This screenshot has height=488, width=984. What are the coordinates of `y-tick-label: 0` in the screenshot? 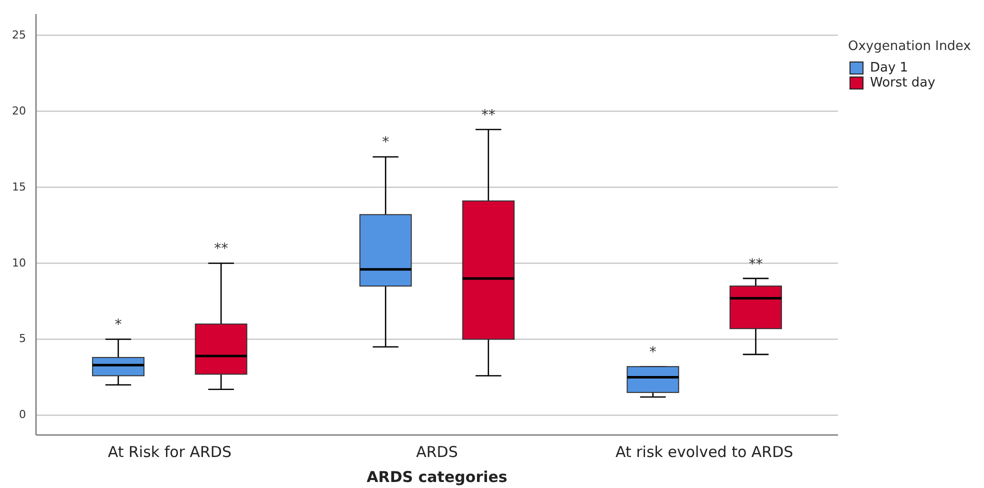 It's located at (22, 415).